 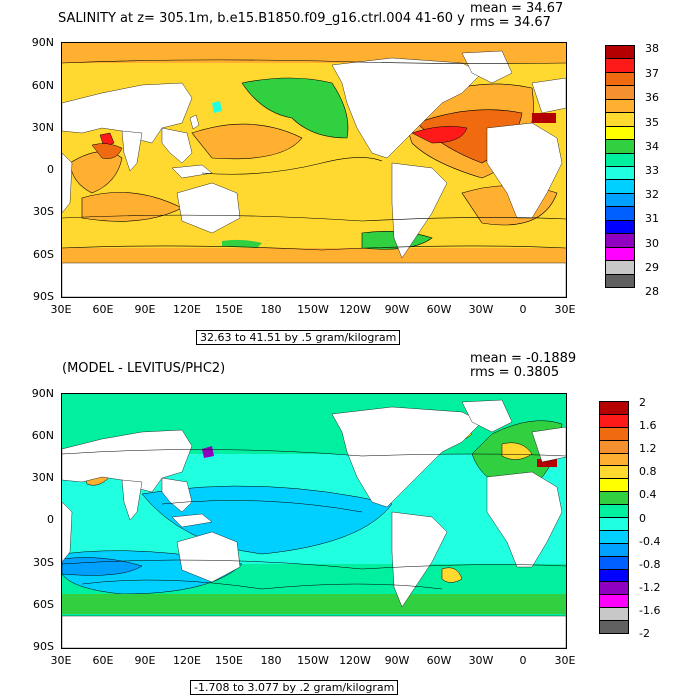 What do you see at coordinates (355, 309) in the screenshot?
I see `panel1-lon-tick: 120W` at bounding box center [355, 309].